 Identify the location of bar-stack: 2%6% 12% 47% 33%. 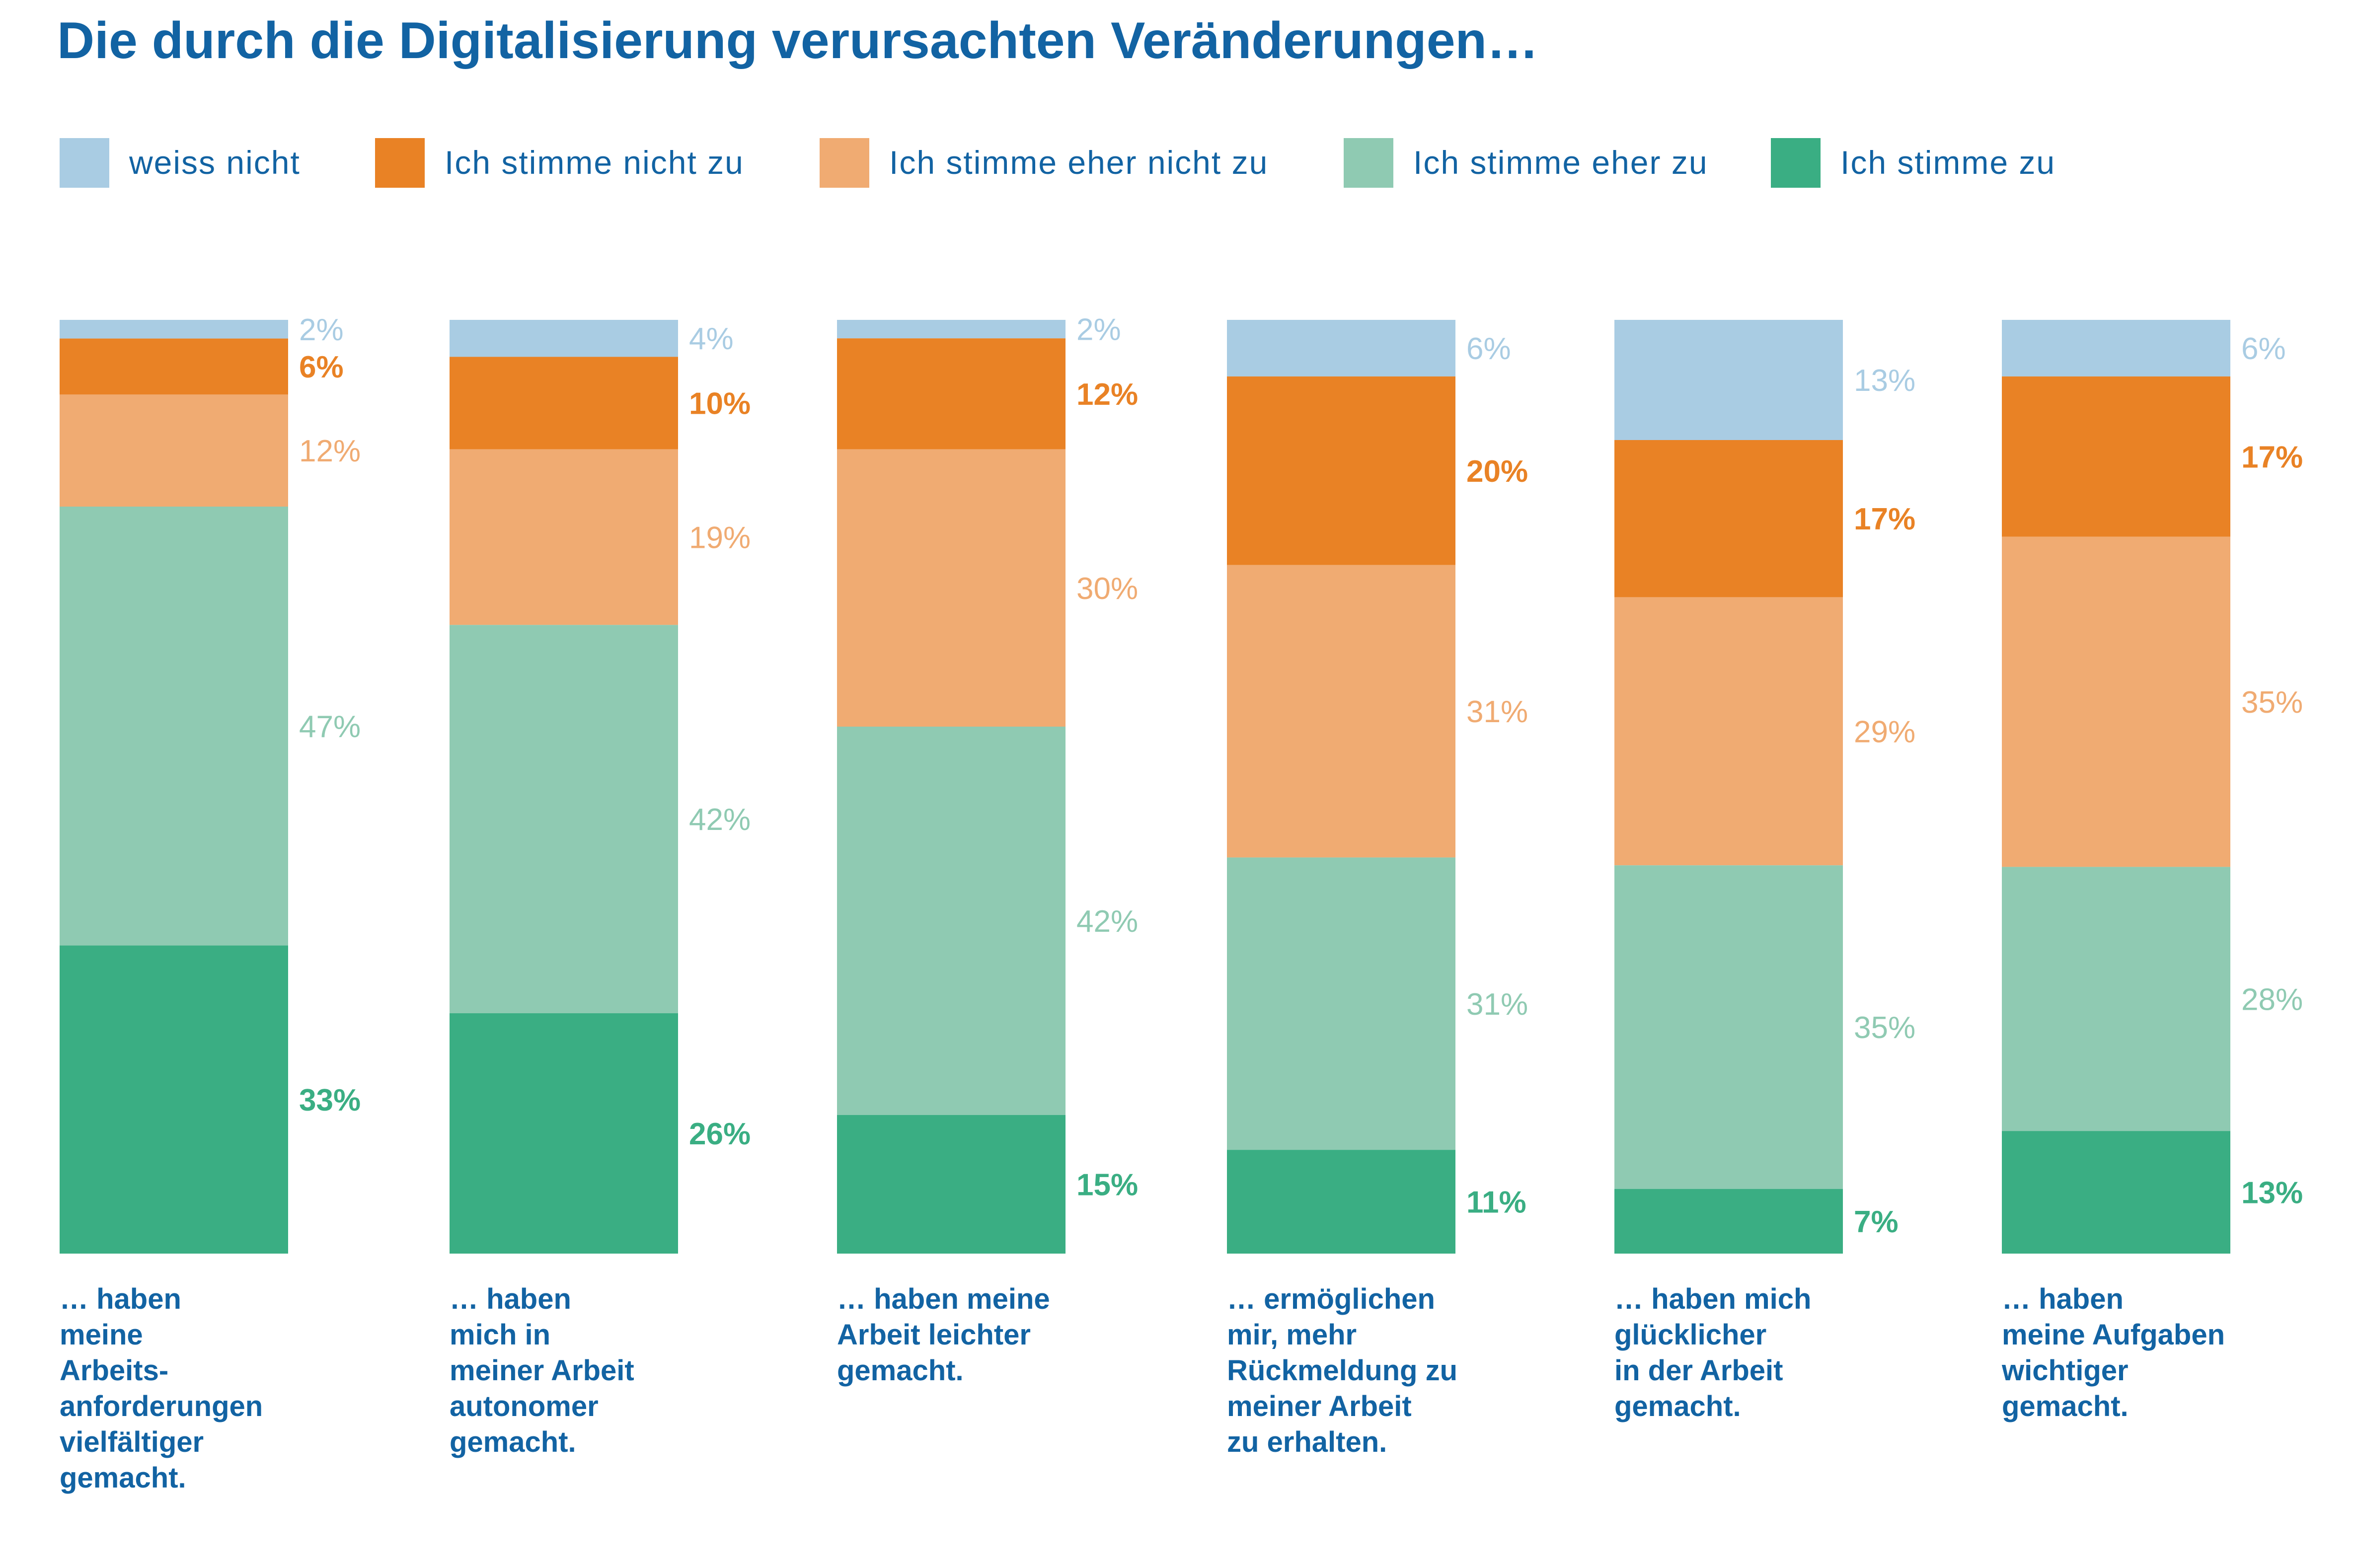
(211, 784).